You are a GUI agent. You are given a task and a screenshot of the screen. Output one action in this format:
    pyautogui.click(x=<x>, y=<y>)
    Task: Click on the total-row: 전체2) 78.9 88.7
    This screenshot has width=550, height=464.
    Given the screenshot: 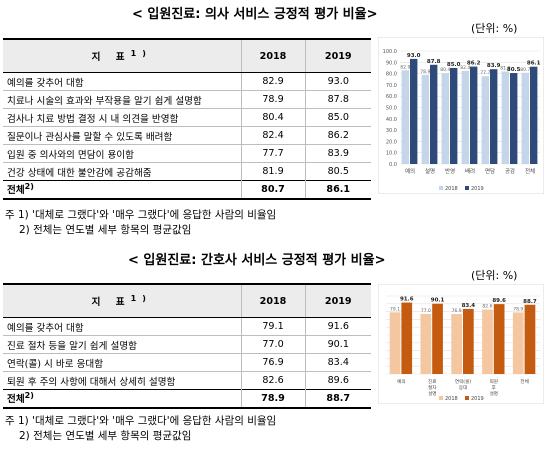 What is the action you would take?
    pyautogui.click(x=187, y=398)
    